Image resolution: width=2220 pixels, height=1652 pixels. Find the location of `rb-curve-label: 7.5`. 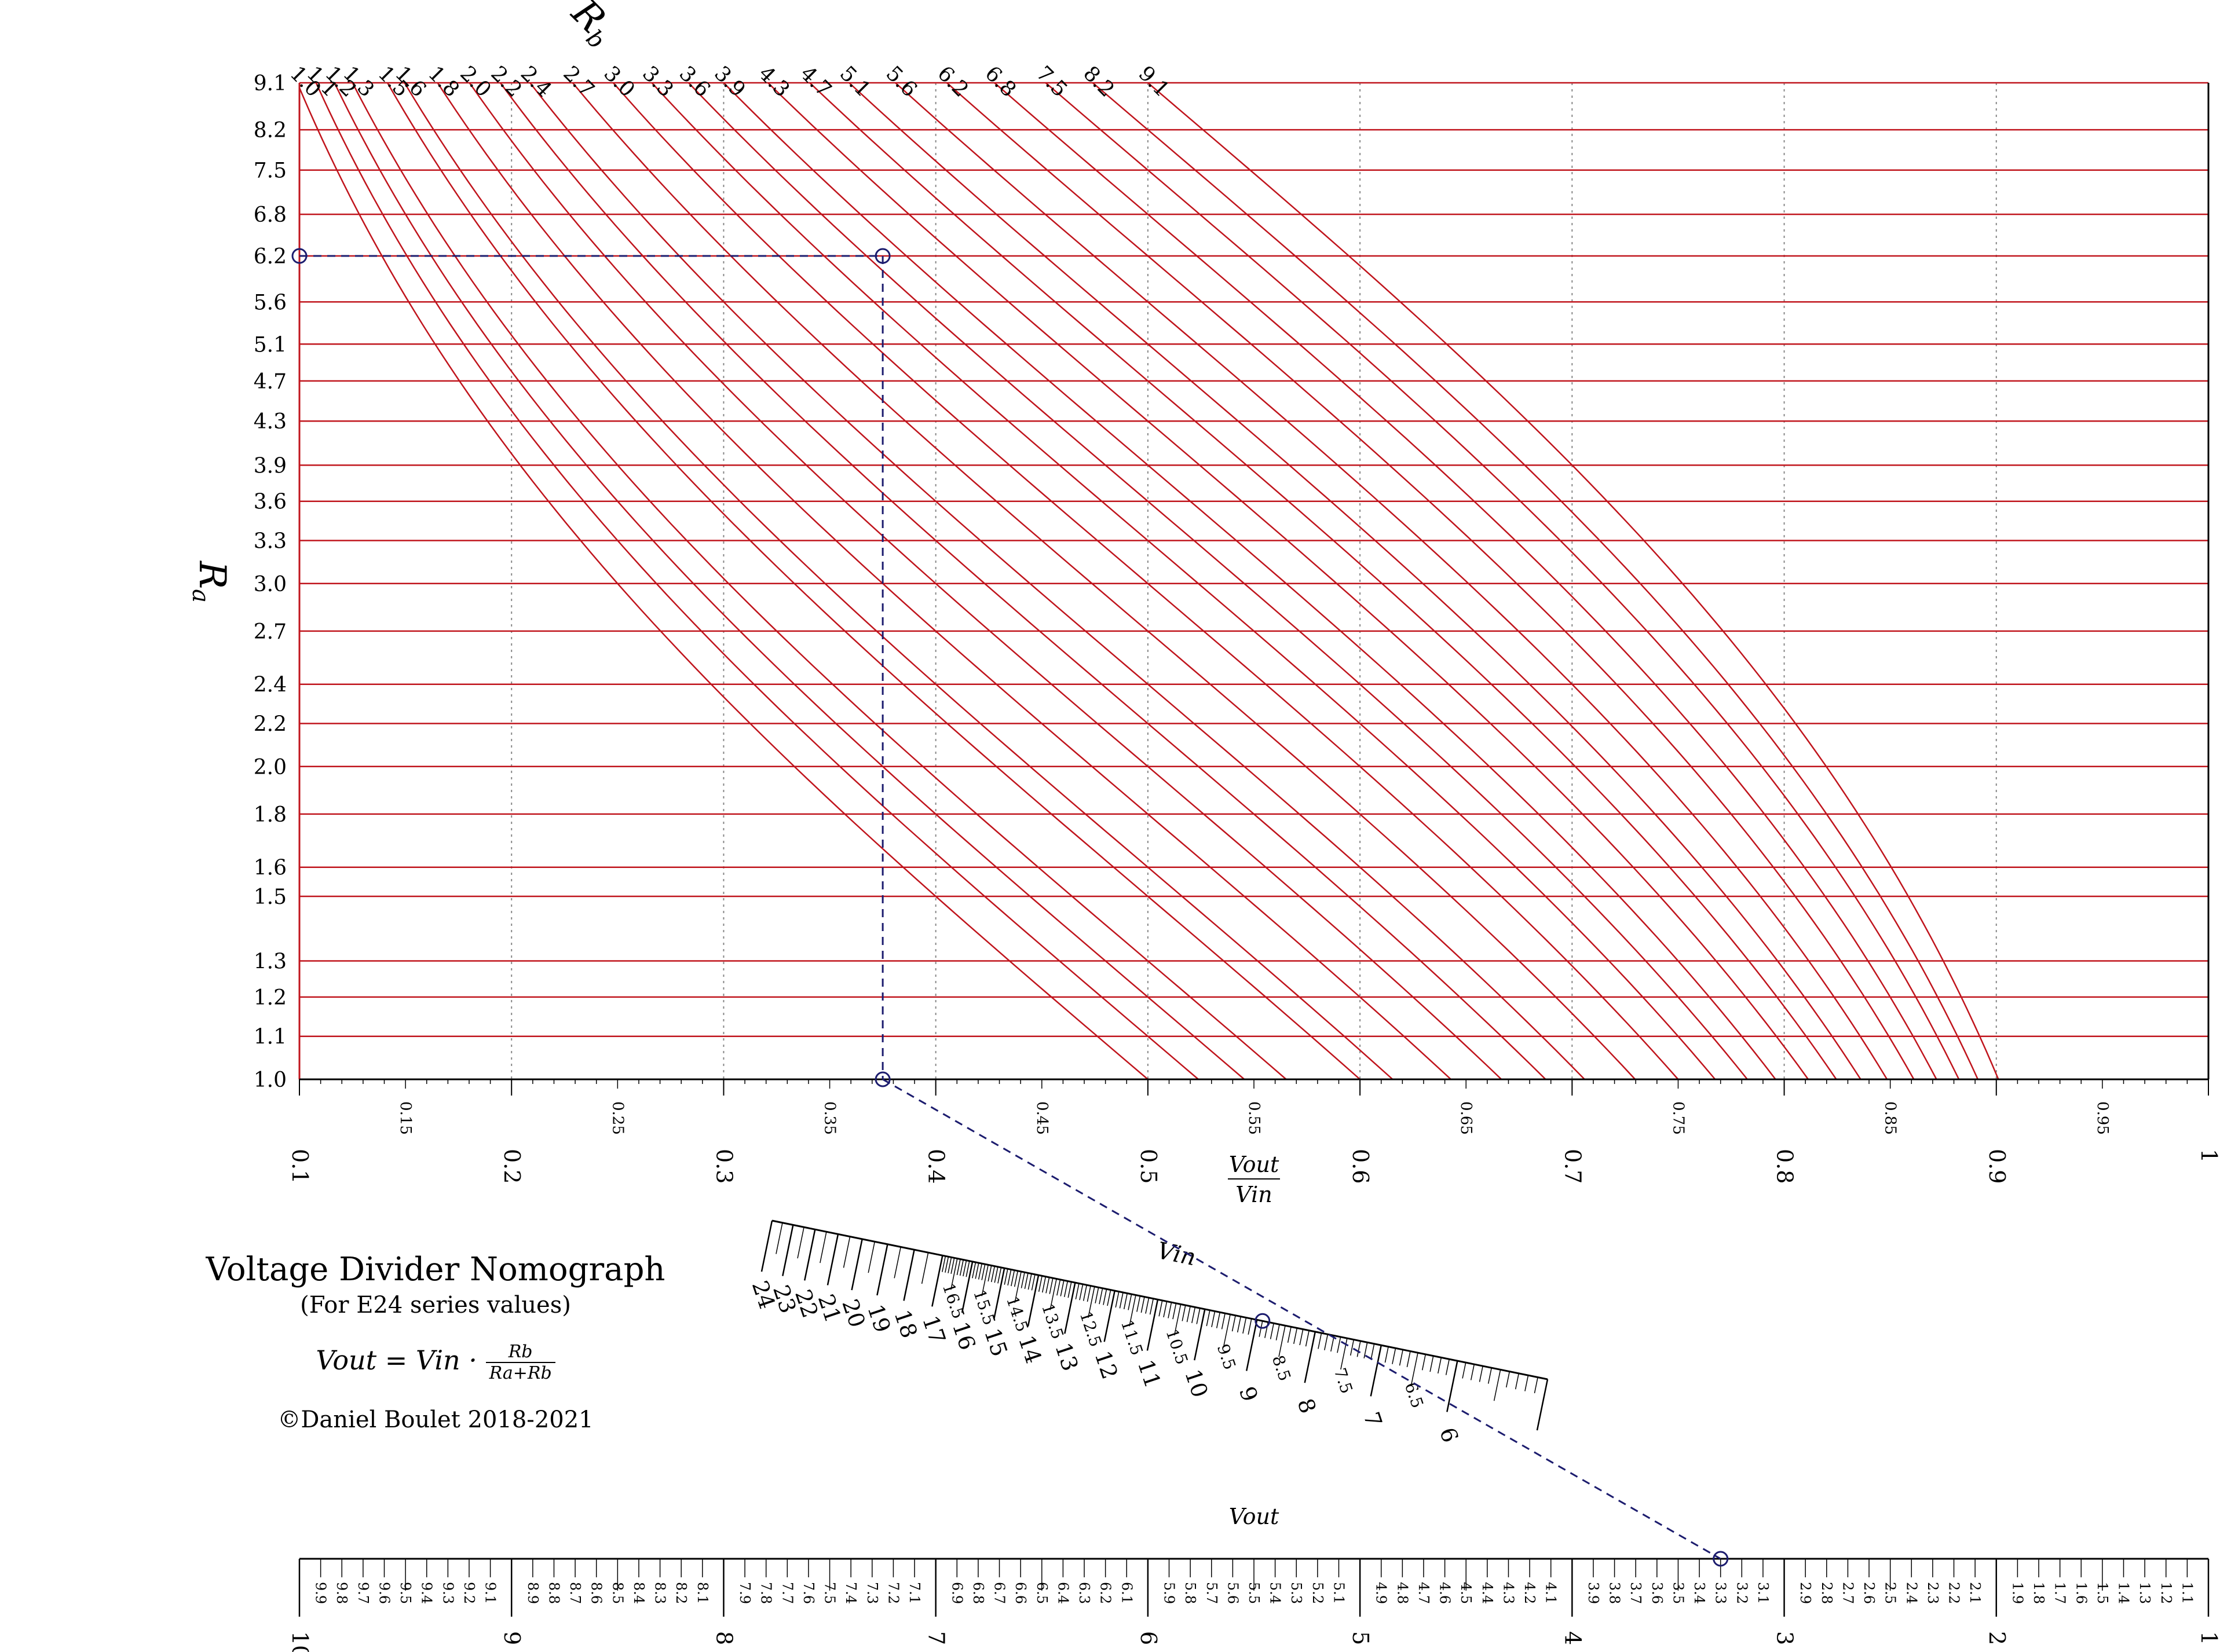

rb-curve-label: 7.5 is located at coordinates (1051, 81).